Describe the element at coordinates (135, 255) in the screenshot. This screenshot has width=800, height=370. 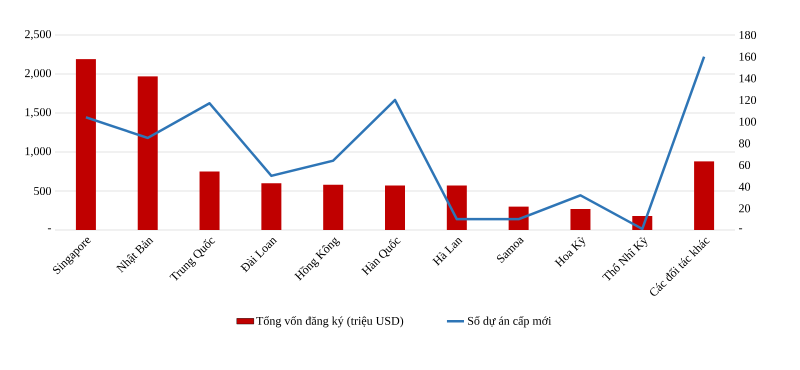
I see `x-tick-label: Nhật Bản` at that location.